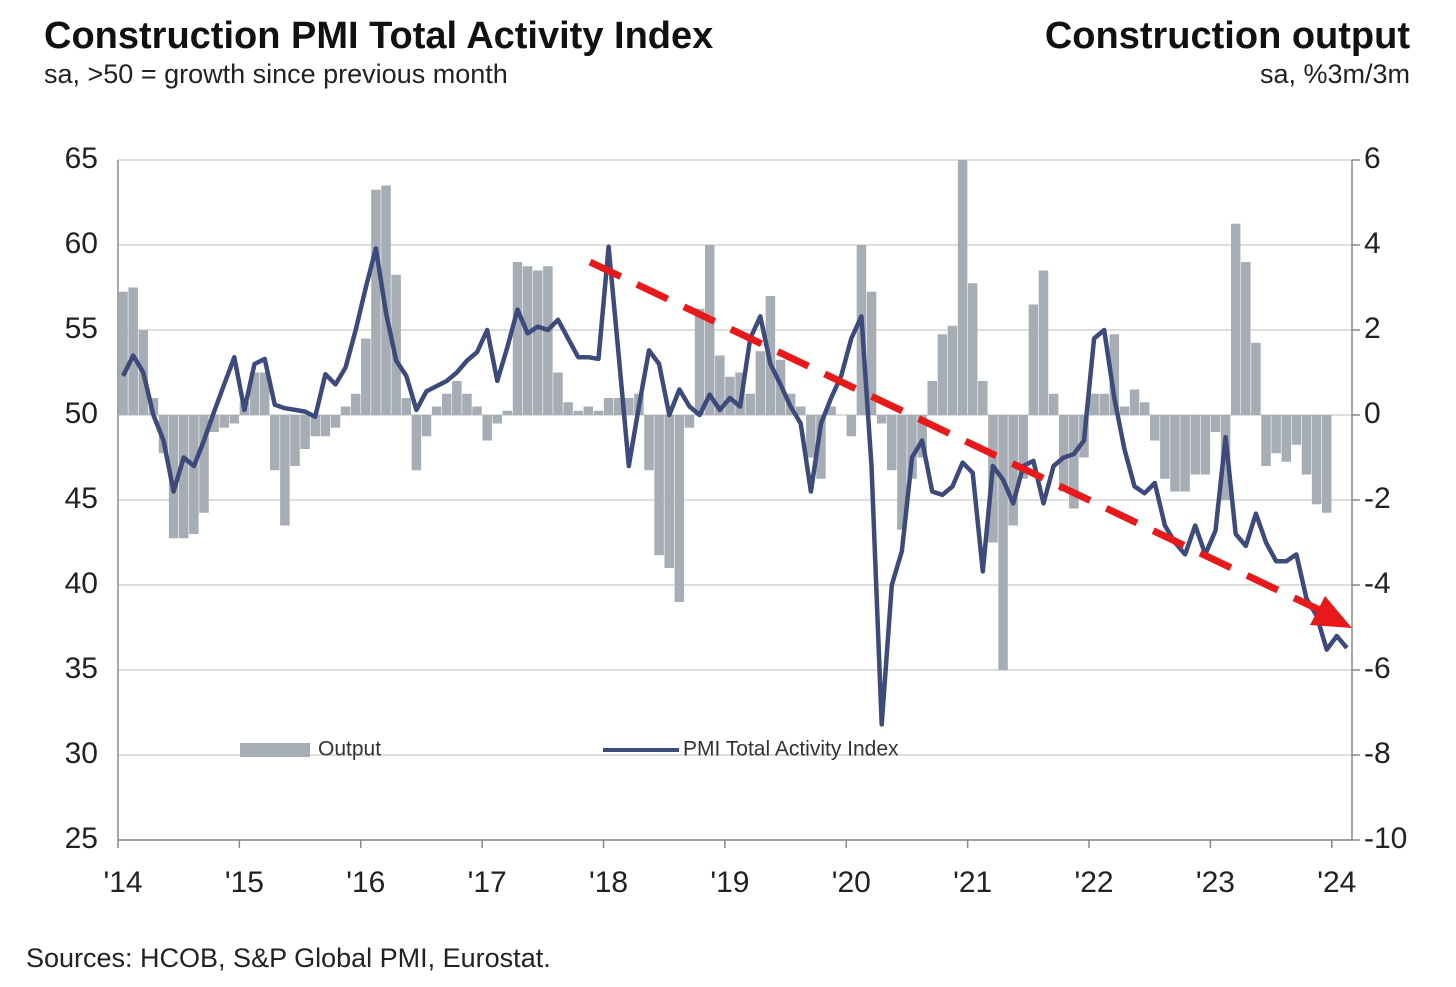 The width and height of the screenshot is (1456, 987). Describe the element at coordinates (1372, 158) in the screenshot. I see `y2-tick-label: 6` at that location.